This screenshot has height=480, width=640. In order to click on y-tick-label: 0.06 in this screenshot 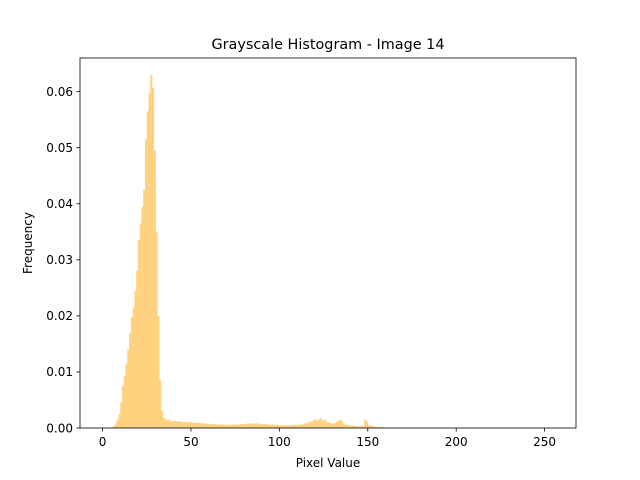, I will do `click(59, 92)`.